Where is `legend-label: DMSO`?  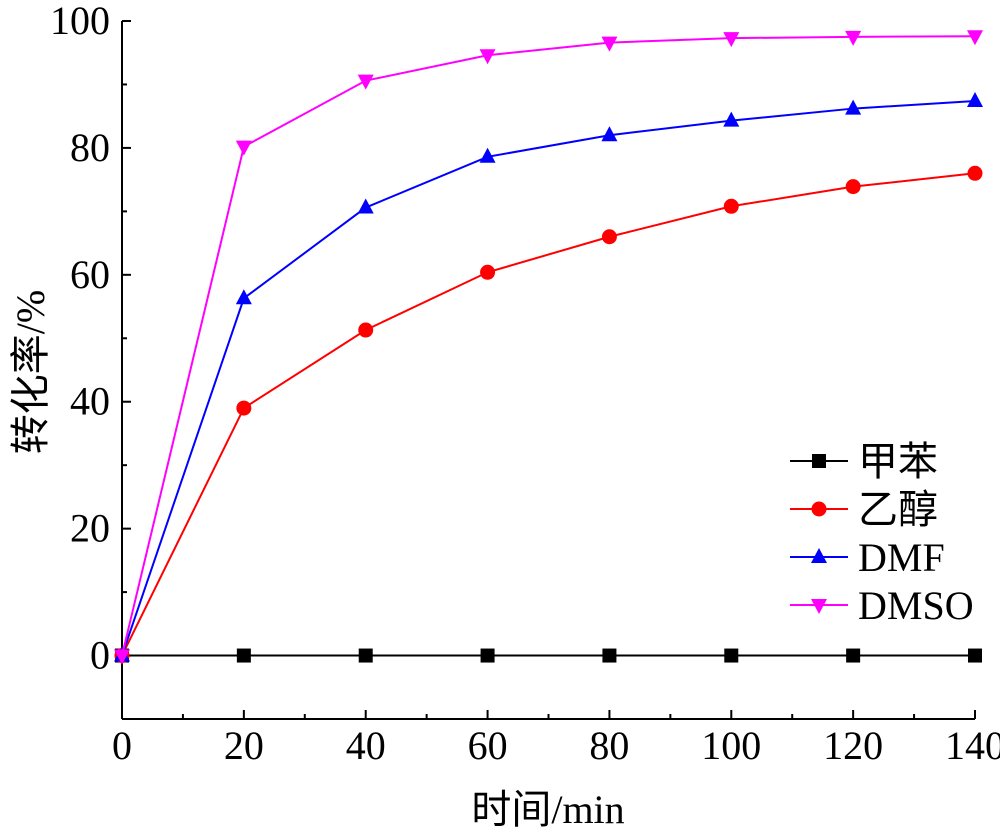
legend-label: DMSO is located at coordinates (916, 605).